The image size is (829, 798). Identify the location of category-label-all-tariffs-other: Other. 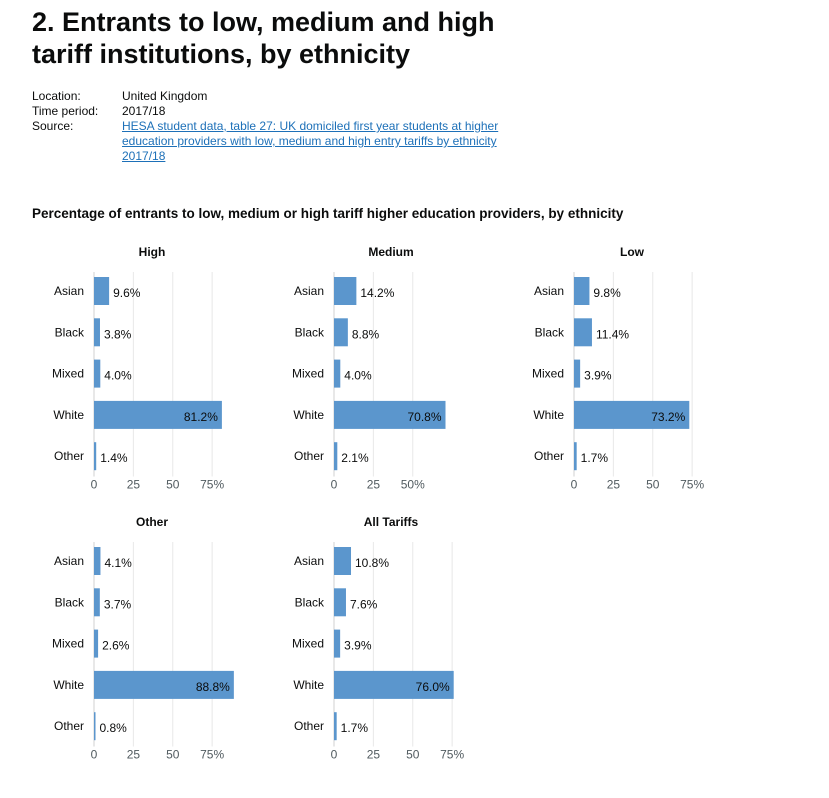
(309, 726).